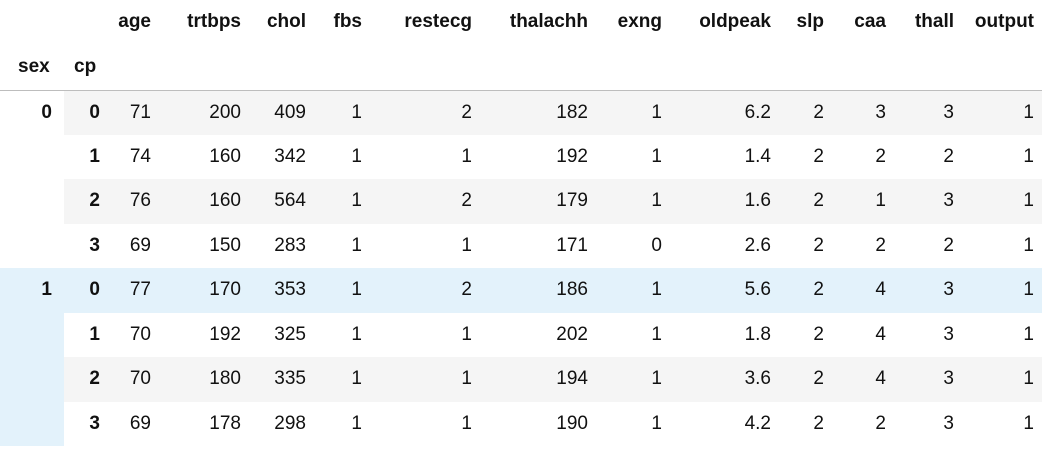 Image resolution: width=1042 pixels, height=474 pixels. Describe the element at coordinates (286, 21) in the screenshot. I see `column-header-chol: chol` at that location.